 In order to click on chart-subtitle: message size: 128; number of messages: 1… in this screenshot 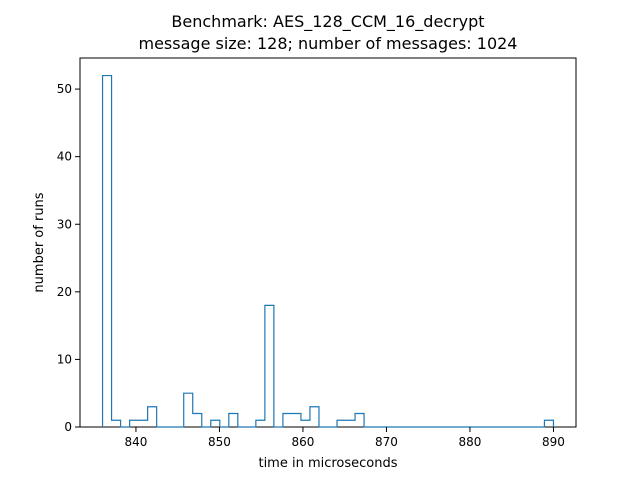, I will do `click(328, 43)`.